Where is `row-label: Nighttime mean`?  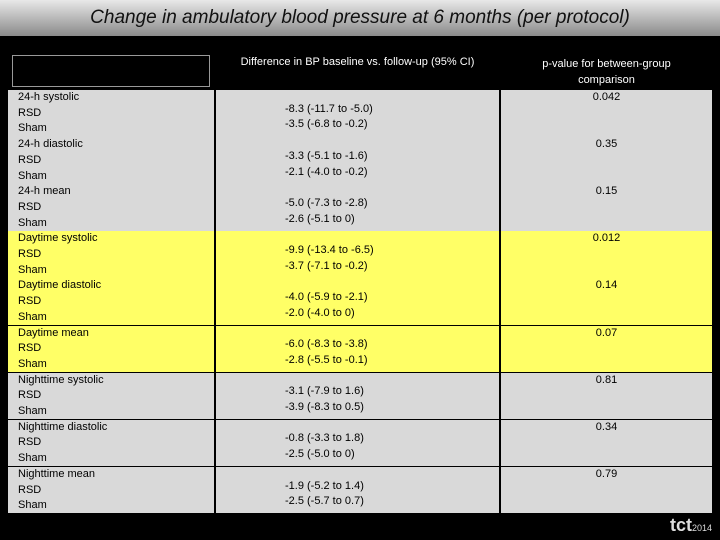
row-label: Nighttime mean is located at coordinates (57, 473).